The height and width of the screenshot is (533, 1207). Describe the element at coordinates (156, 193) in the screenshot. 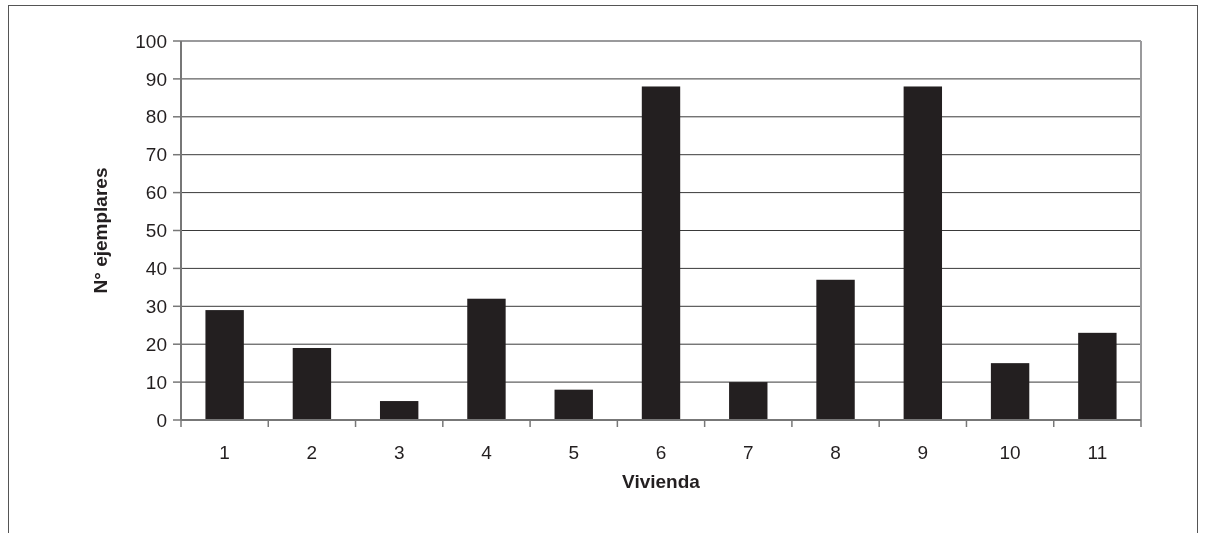

I see `y-tick-label: 60` at that location.